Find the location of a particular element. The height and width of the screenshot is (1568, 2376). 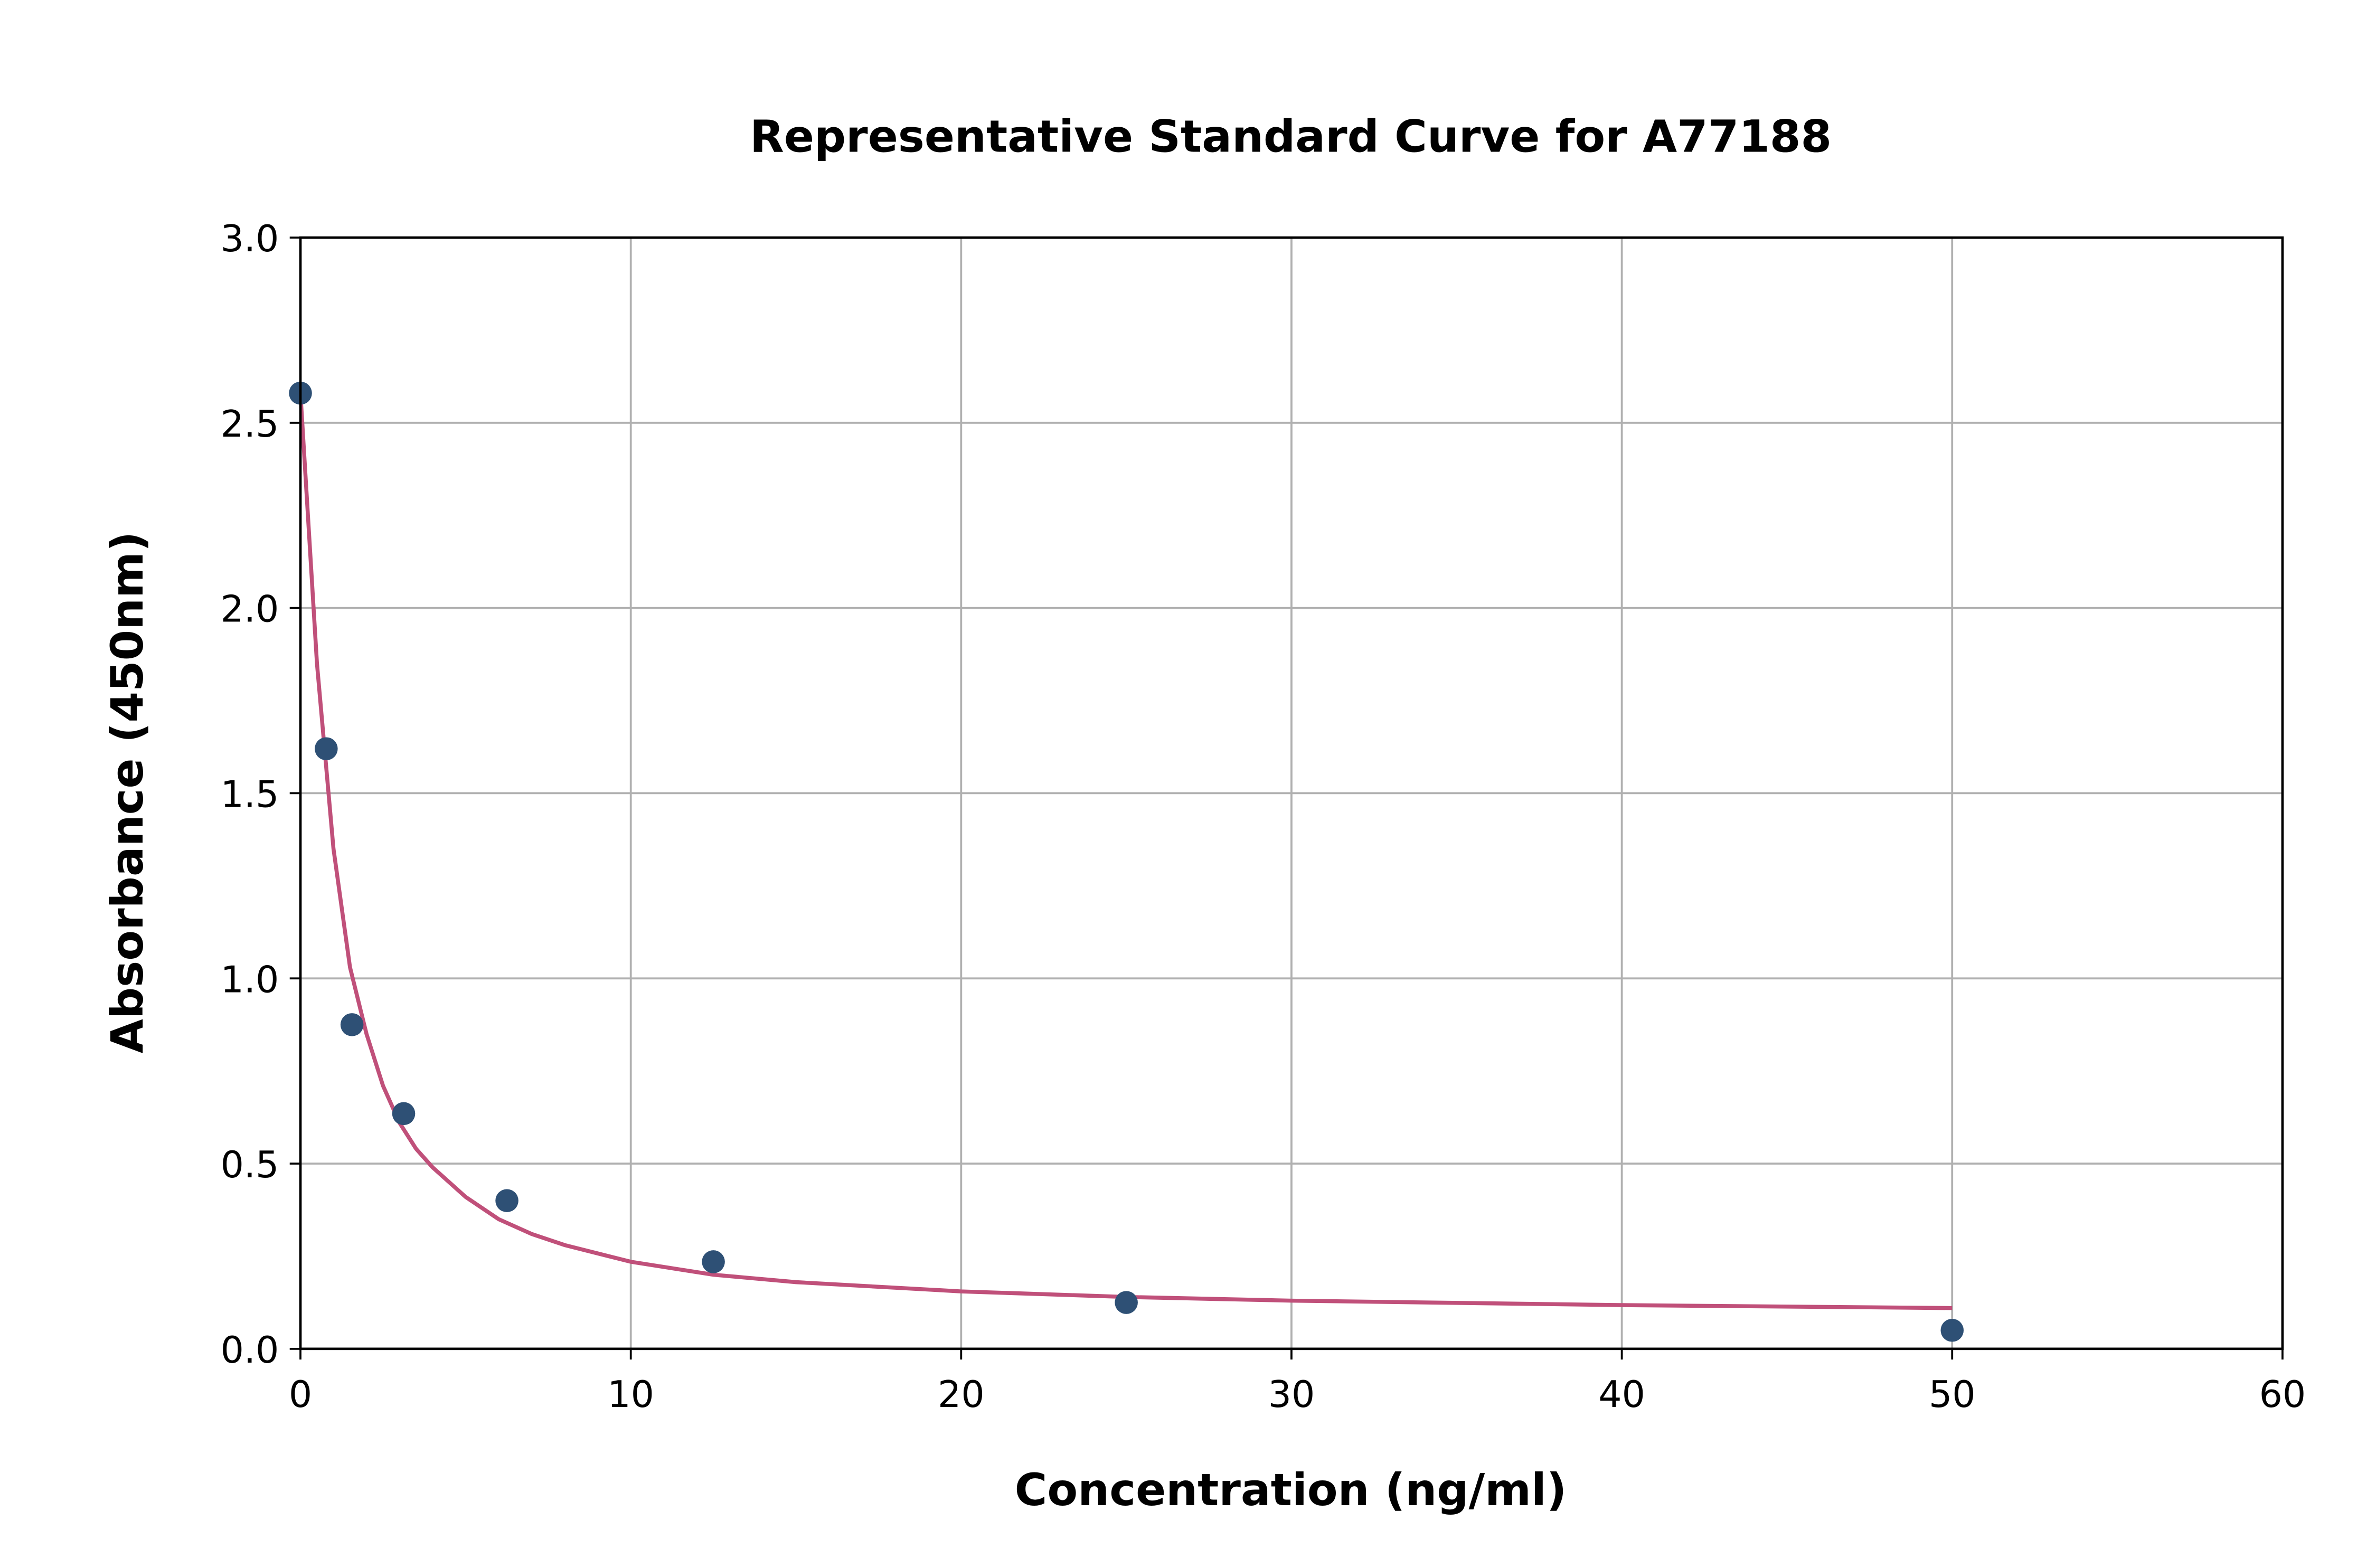

y-axis-label: Absorbance (450nm) is located at coordinates (127, 793).